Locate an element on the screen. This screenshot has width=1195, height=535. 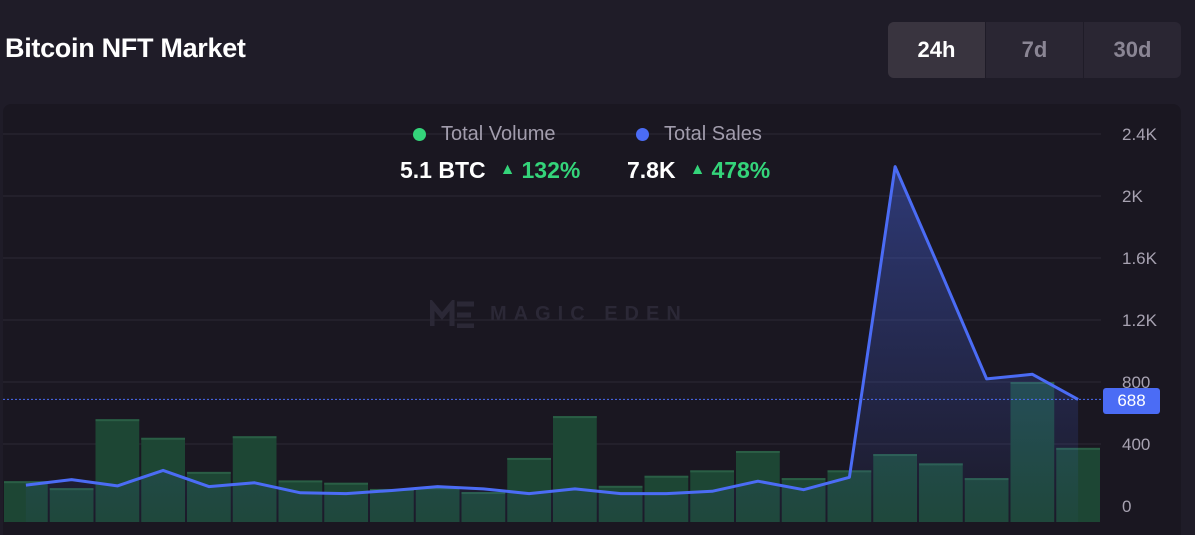
time-range-selector: 24h 7d 30d is located at coordinates (1034, 50).